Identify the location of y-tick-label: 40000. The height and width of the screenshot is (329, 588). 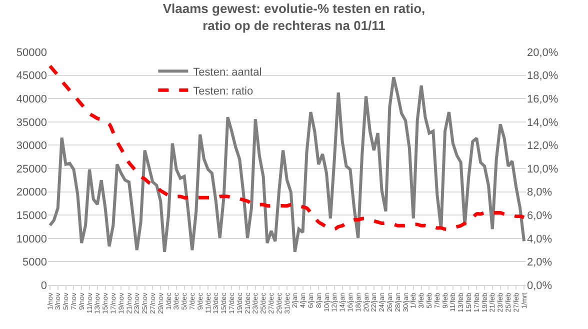
(31, 99).